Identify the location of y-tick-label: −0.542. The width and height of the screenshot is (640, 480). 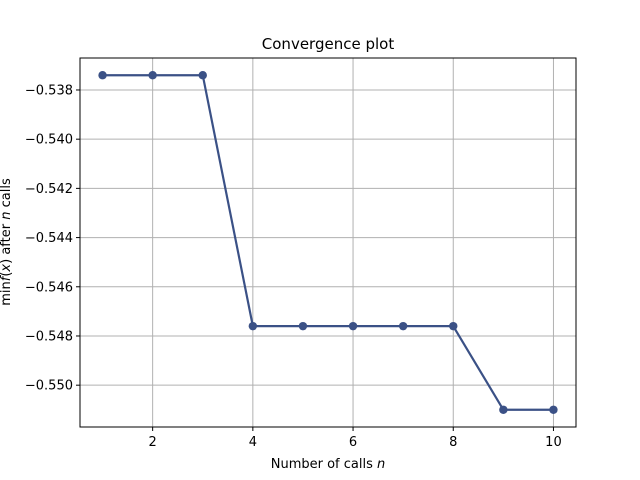
(49, 189).